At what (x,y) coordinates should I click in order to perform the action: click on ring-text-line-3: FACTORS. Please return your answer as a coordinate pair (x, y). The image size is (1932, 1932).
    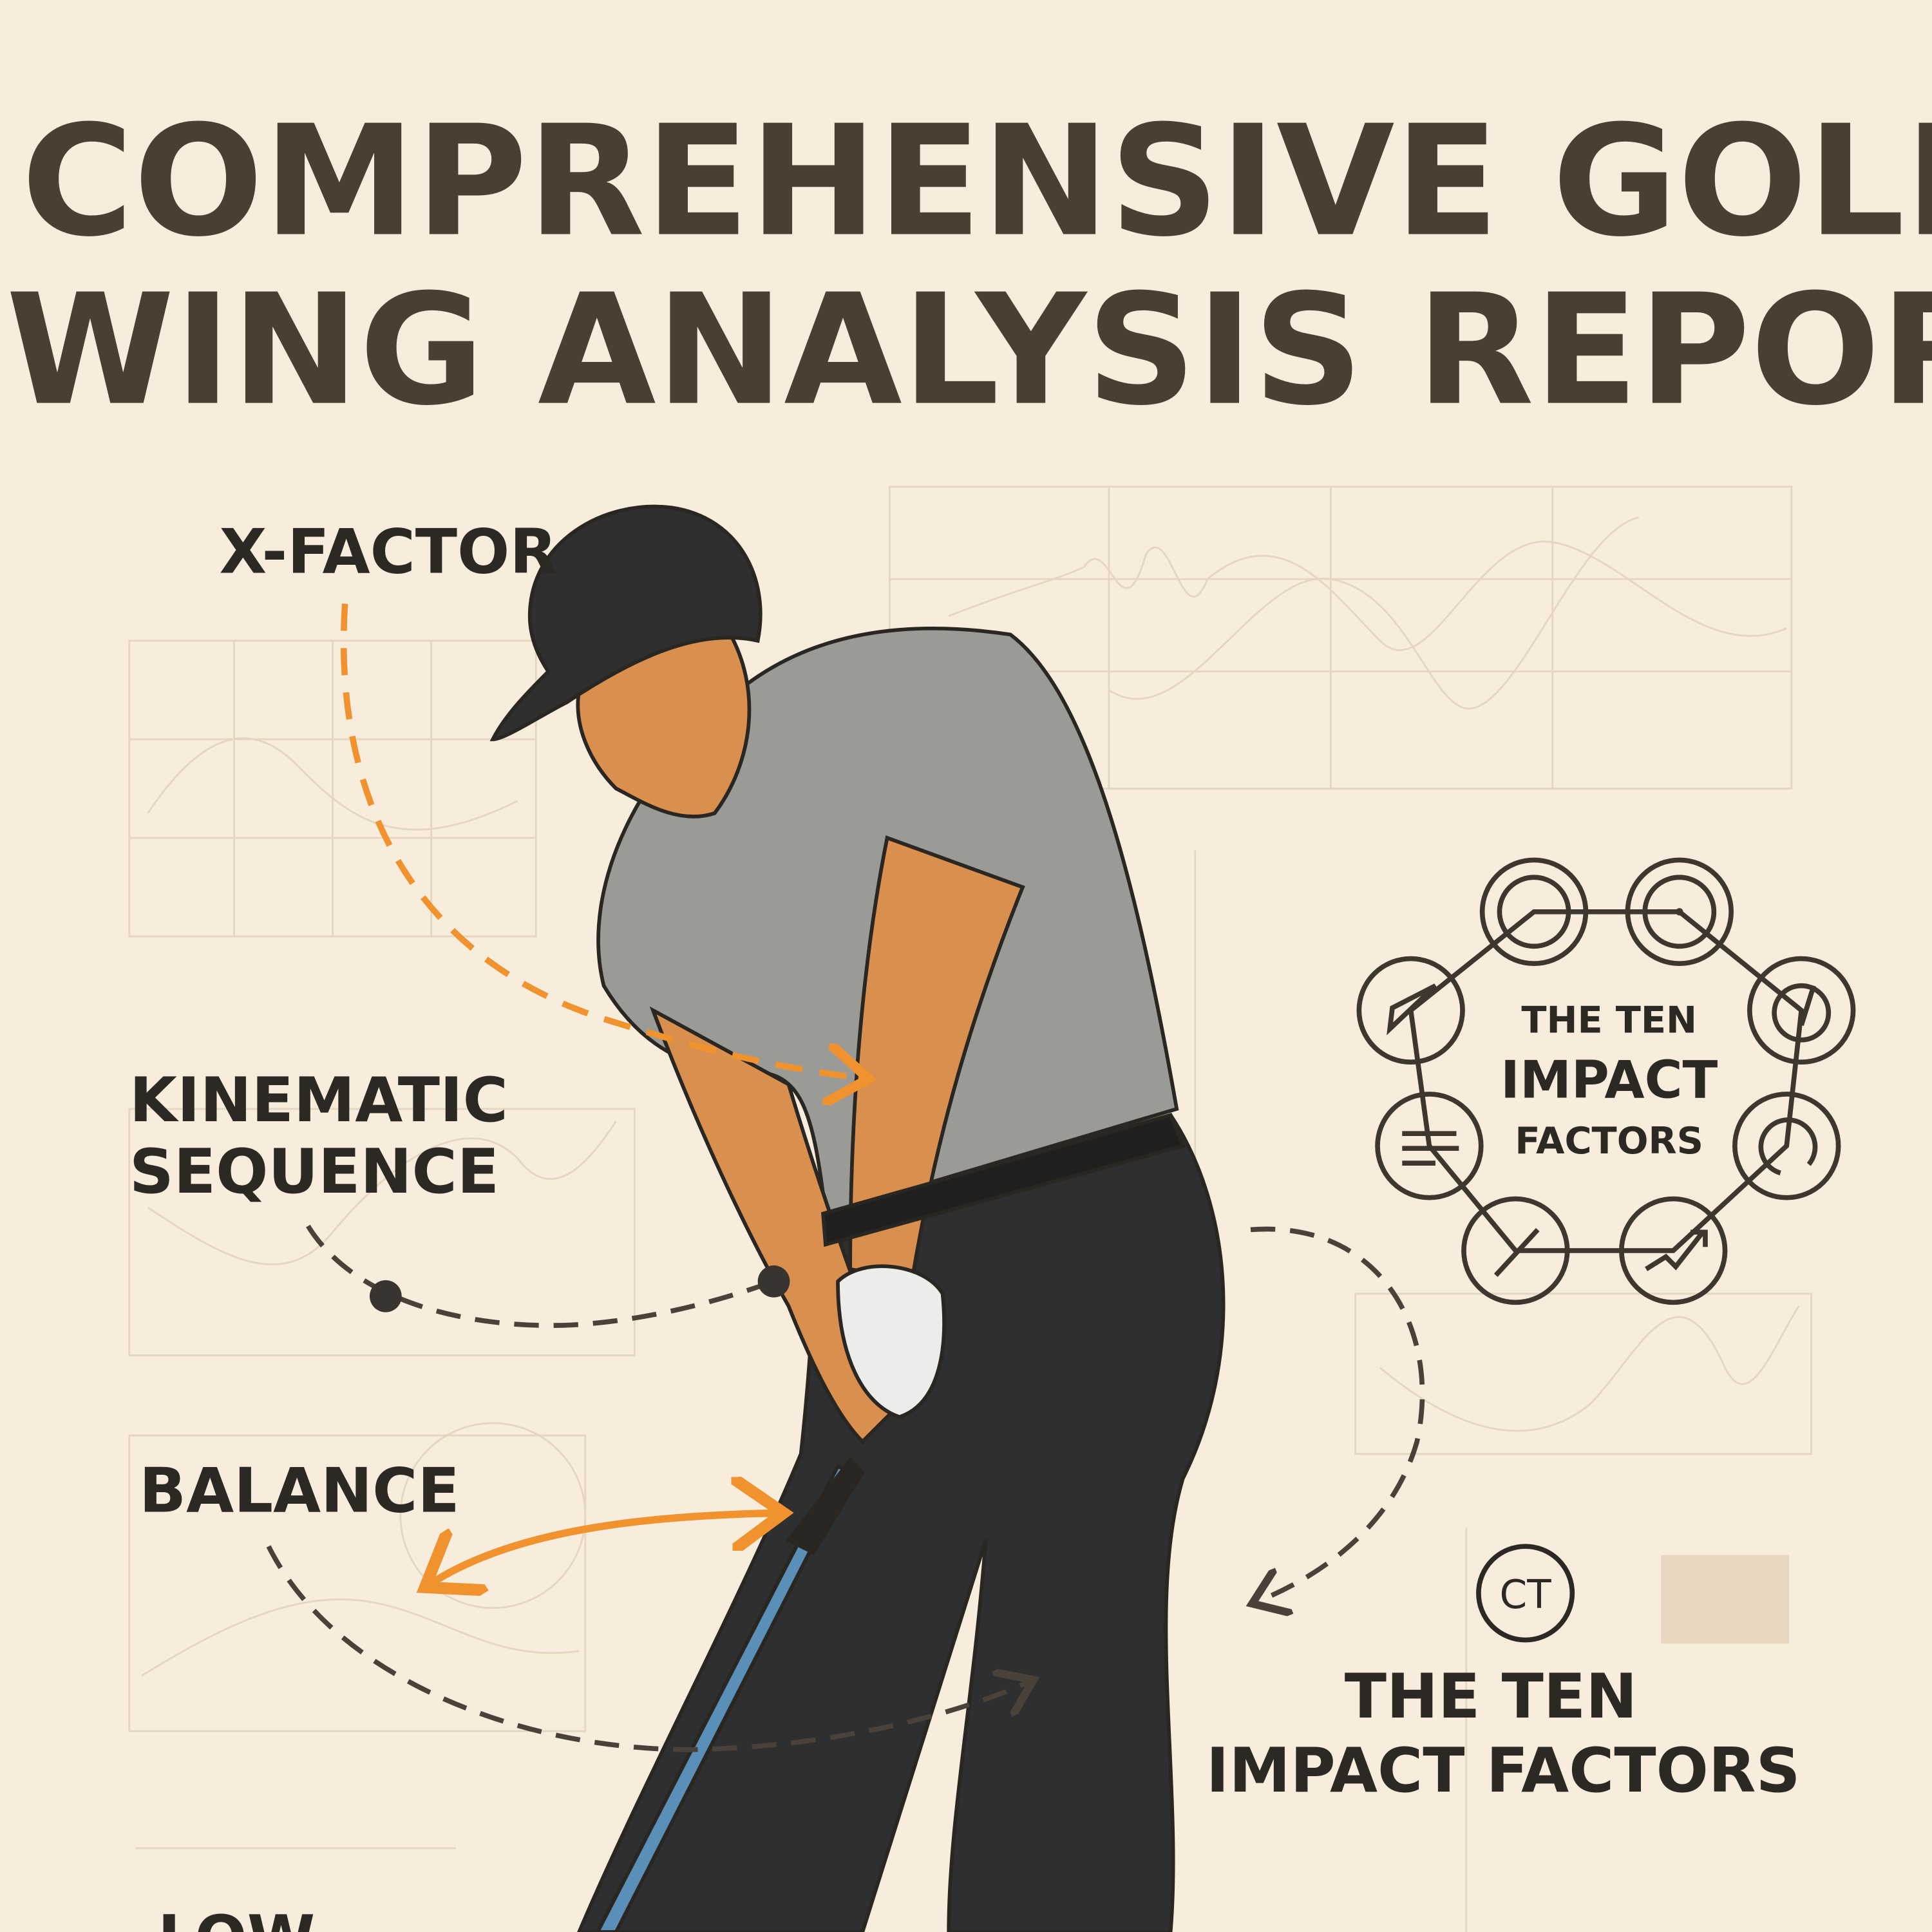
    Looking at the image, I should click on (1609, 1140).